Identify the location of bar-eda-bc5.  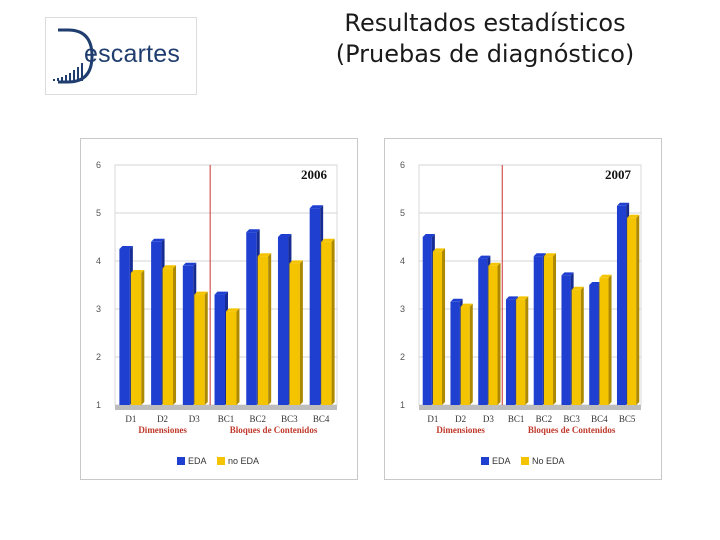
(621, 305).